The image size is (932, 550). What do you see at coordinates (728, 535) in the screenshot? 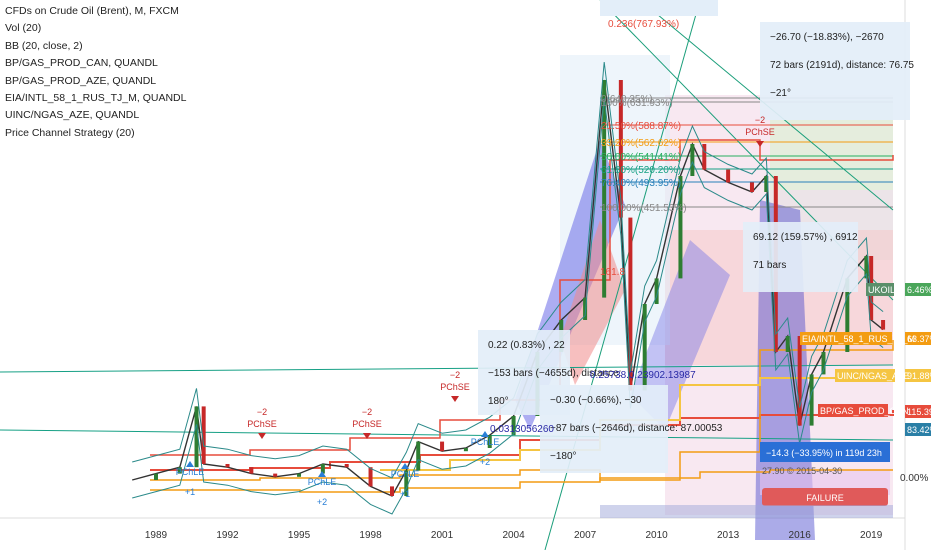
I see `x-tick-label: 2013` at bounding box center [728, 535].